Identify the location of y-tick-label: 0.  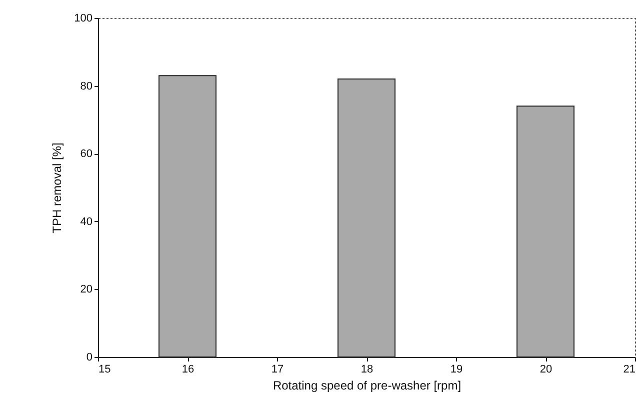
(89, 358).